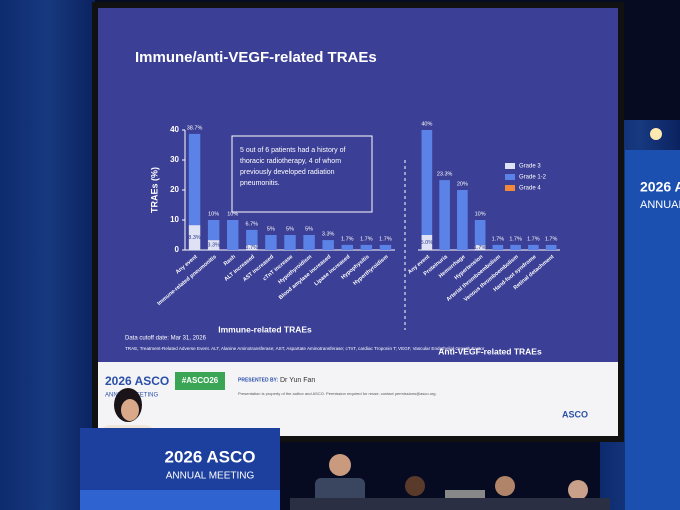 The image size is (680, 510). I want to click on group-title: Immune-related TRAEs, so click(265, 329).